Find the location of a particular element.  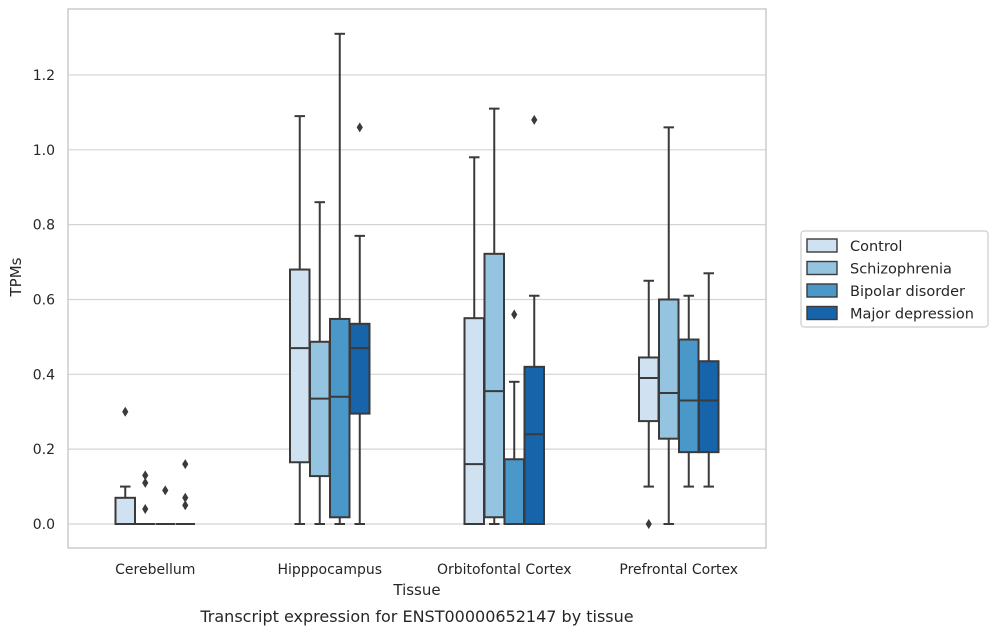

y-tick-label: 1.2 is located at coordinates (44, 76).